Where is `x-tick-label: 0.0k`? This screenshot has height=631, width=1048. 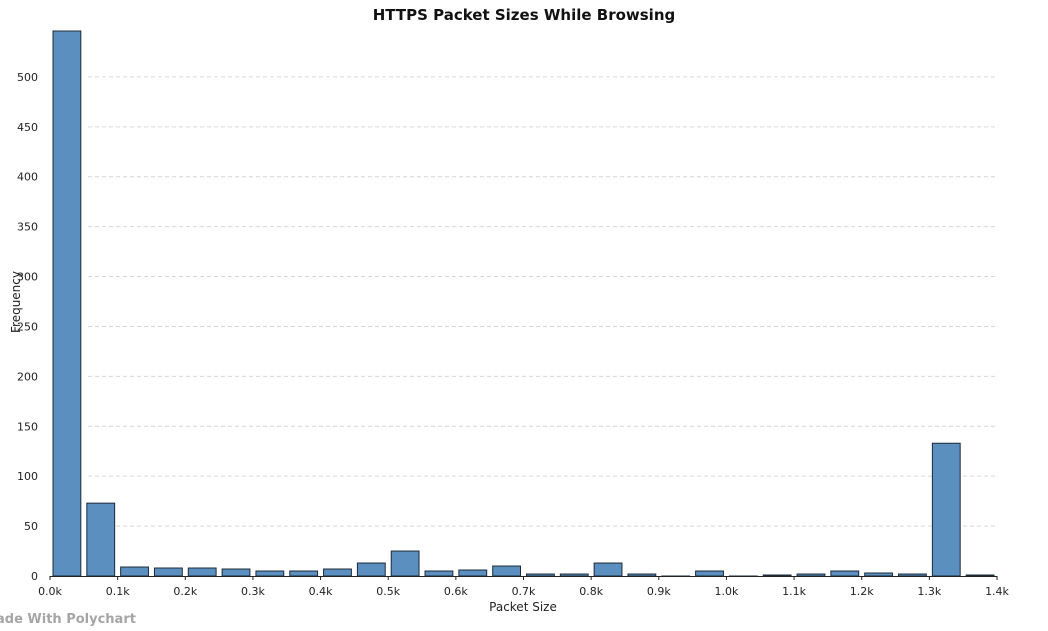 x-tick-label: 0.0k is located at coordinates (50, 591).